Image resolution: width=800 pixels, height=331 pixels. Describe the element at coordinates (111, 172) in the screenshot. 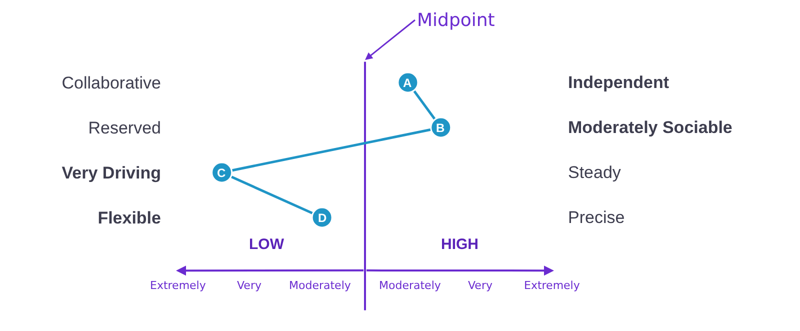

I see `y-tick-label: Very Driving` at that location.